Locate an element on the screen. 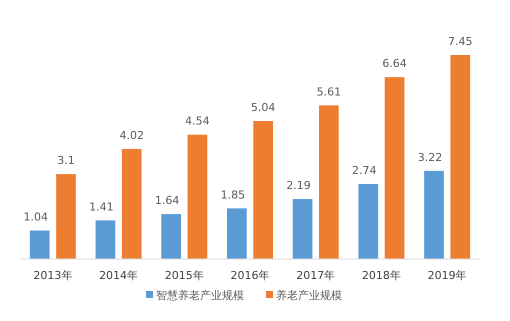  legend-label: 养老产业规模 is located at coordinates (309, 295).